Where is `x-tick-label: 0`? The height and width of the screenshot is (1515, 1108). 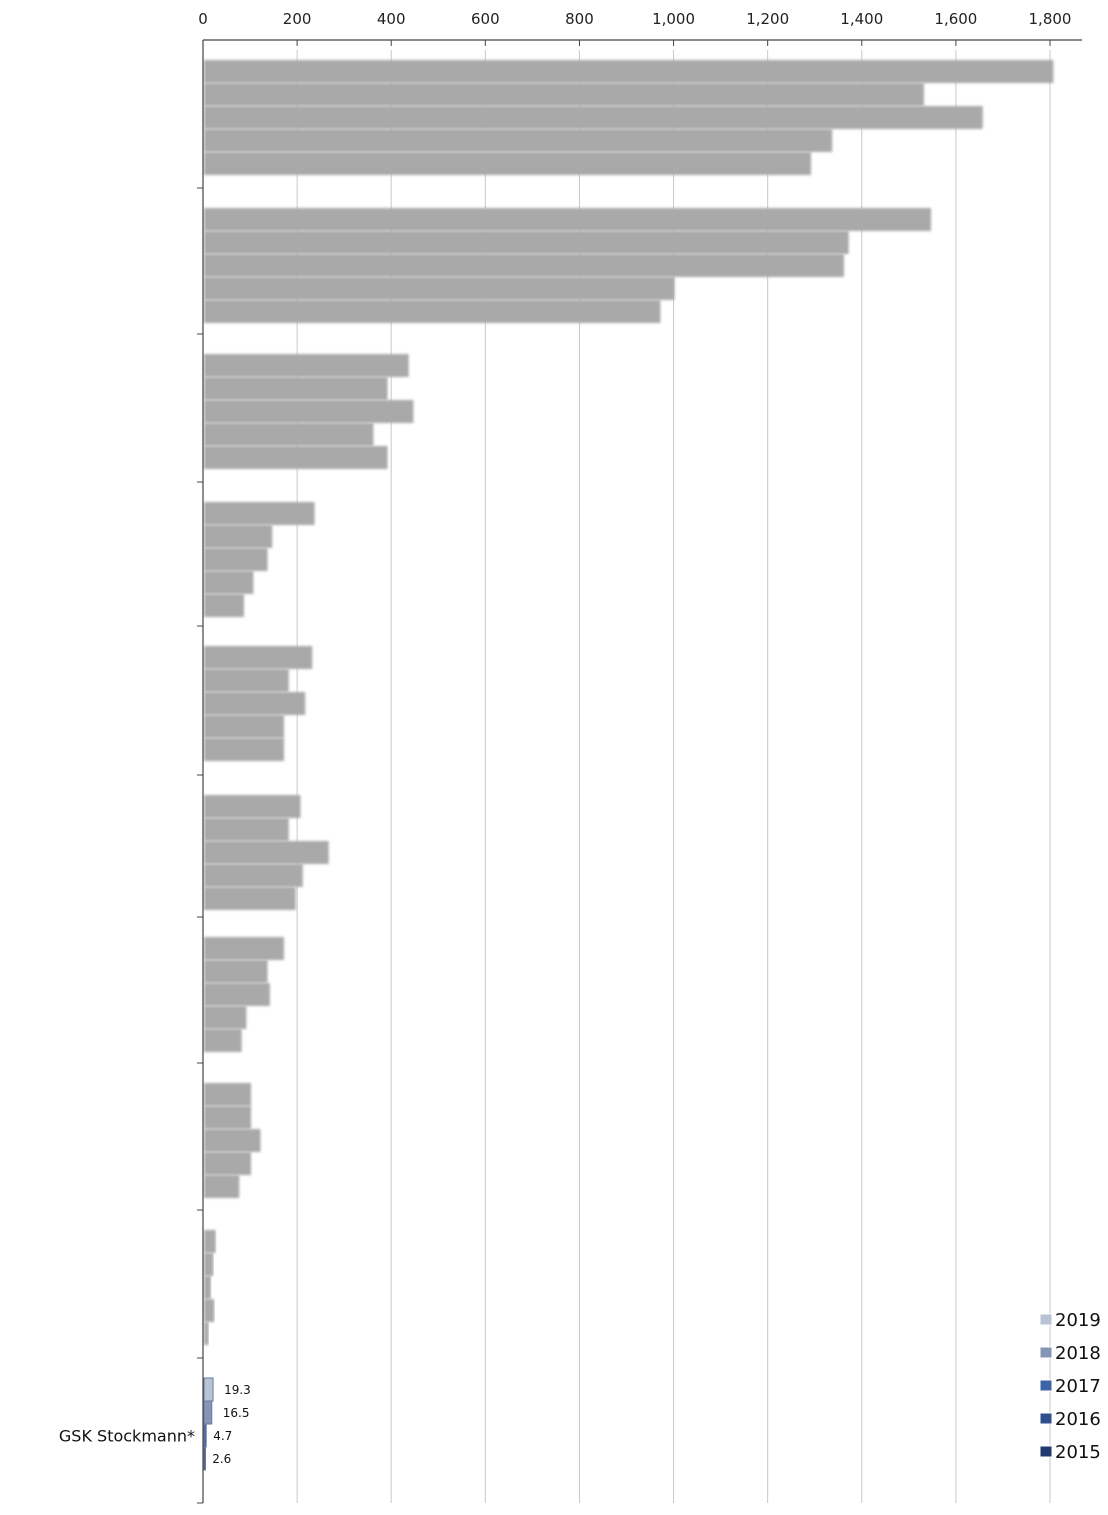 x-tick-label: 0 is located at coordinates (203, 19).